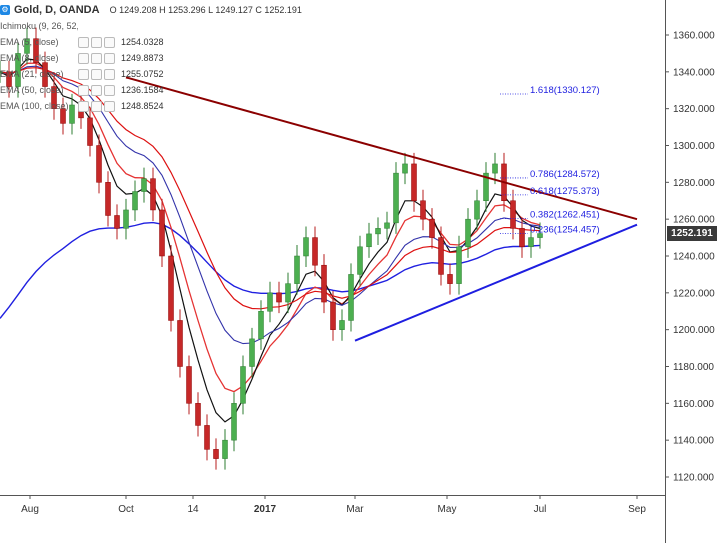 The image size is (725, 543). I want to click on y-tick-label: 1140.000, so click(693, 441).